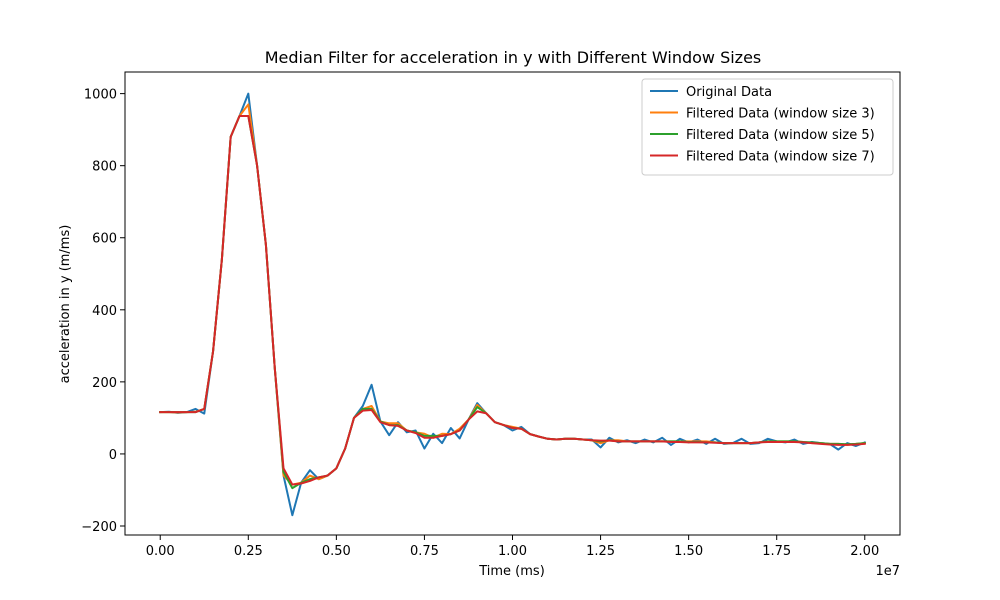 The height and width of the screenshot is (600, 1000). I want to click on x-axis-offset-text: 1e7, so click(887, 571).